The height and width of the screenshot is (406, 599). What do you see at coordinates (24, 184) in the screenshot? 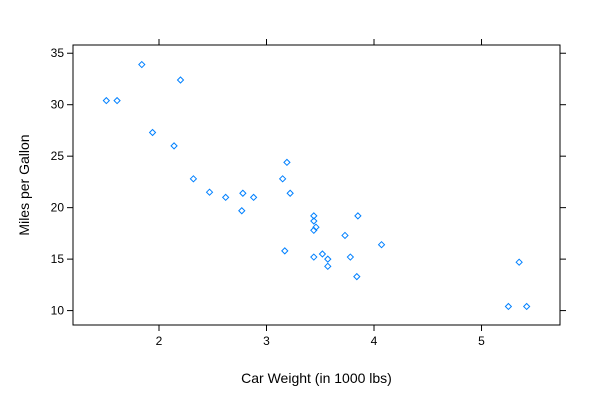
I see `y-axis-title: Miles per Gallon` at bounding box center [24, 184].